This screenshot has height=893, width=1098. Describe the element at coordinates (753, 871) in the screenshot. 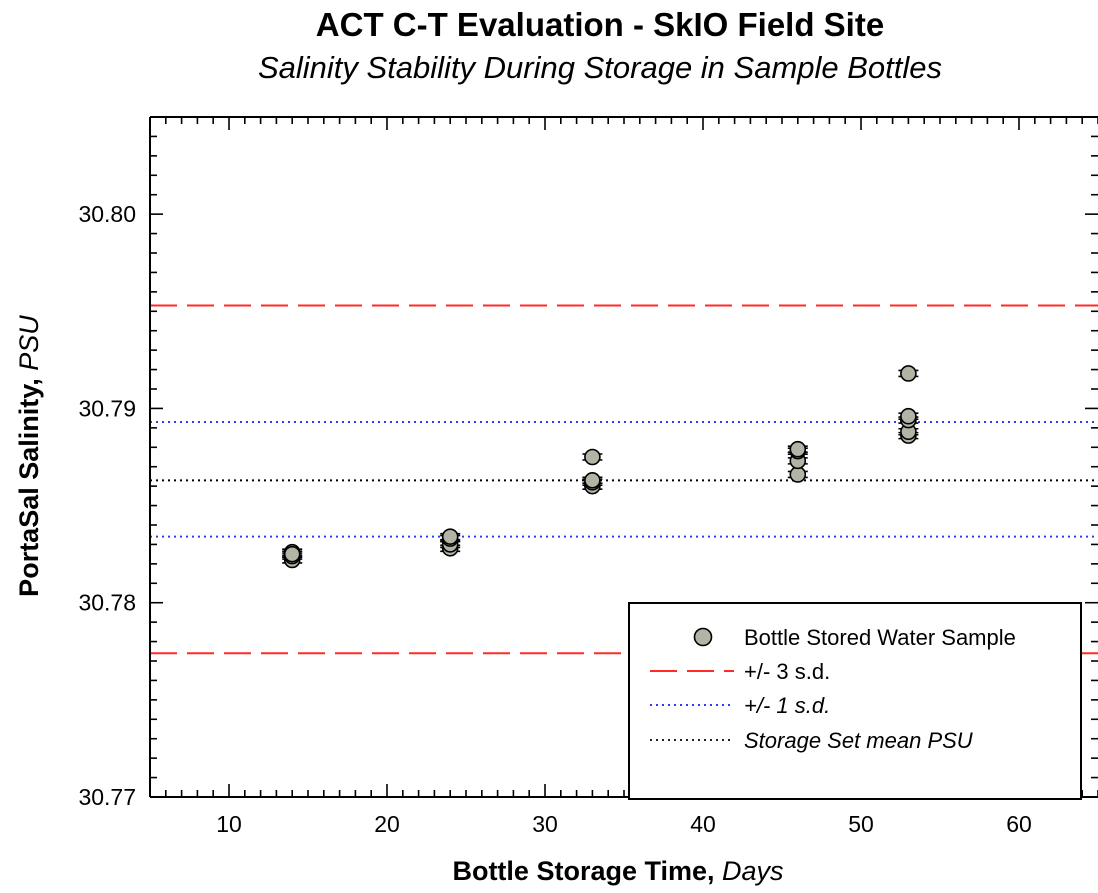

I see `x-axis-unit: Days` at that location.